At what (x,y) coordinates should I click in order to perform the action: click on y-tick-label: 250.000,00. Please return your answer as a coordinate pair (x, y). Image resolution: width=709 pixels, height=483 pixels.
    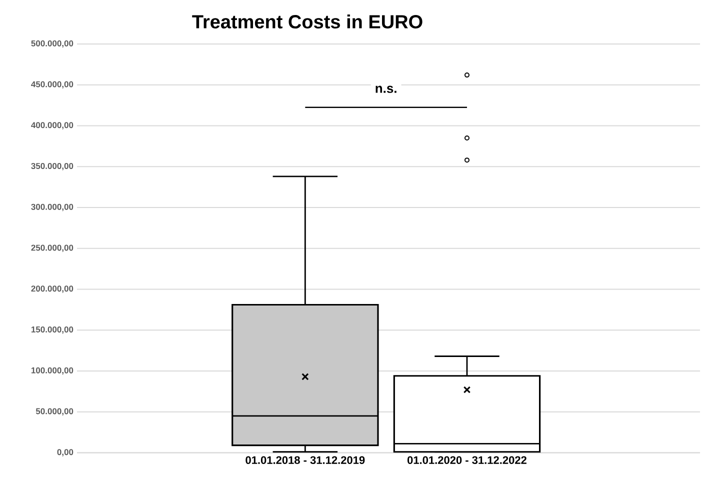
    Looking at the image, I should click on (52, 248).